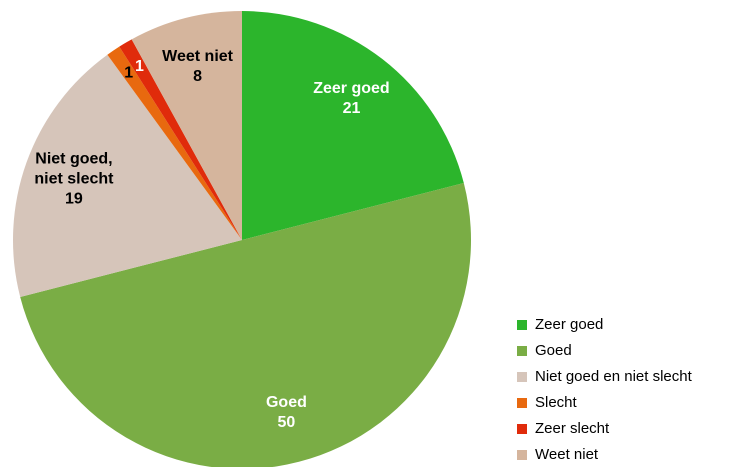  I want to click on value-label: 21, so click(352, 108).